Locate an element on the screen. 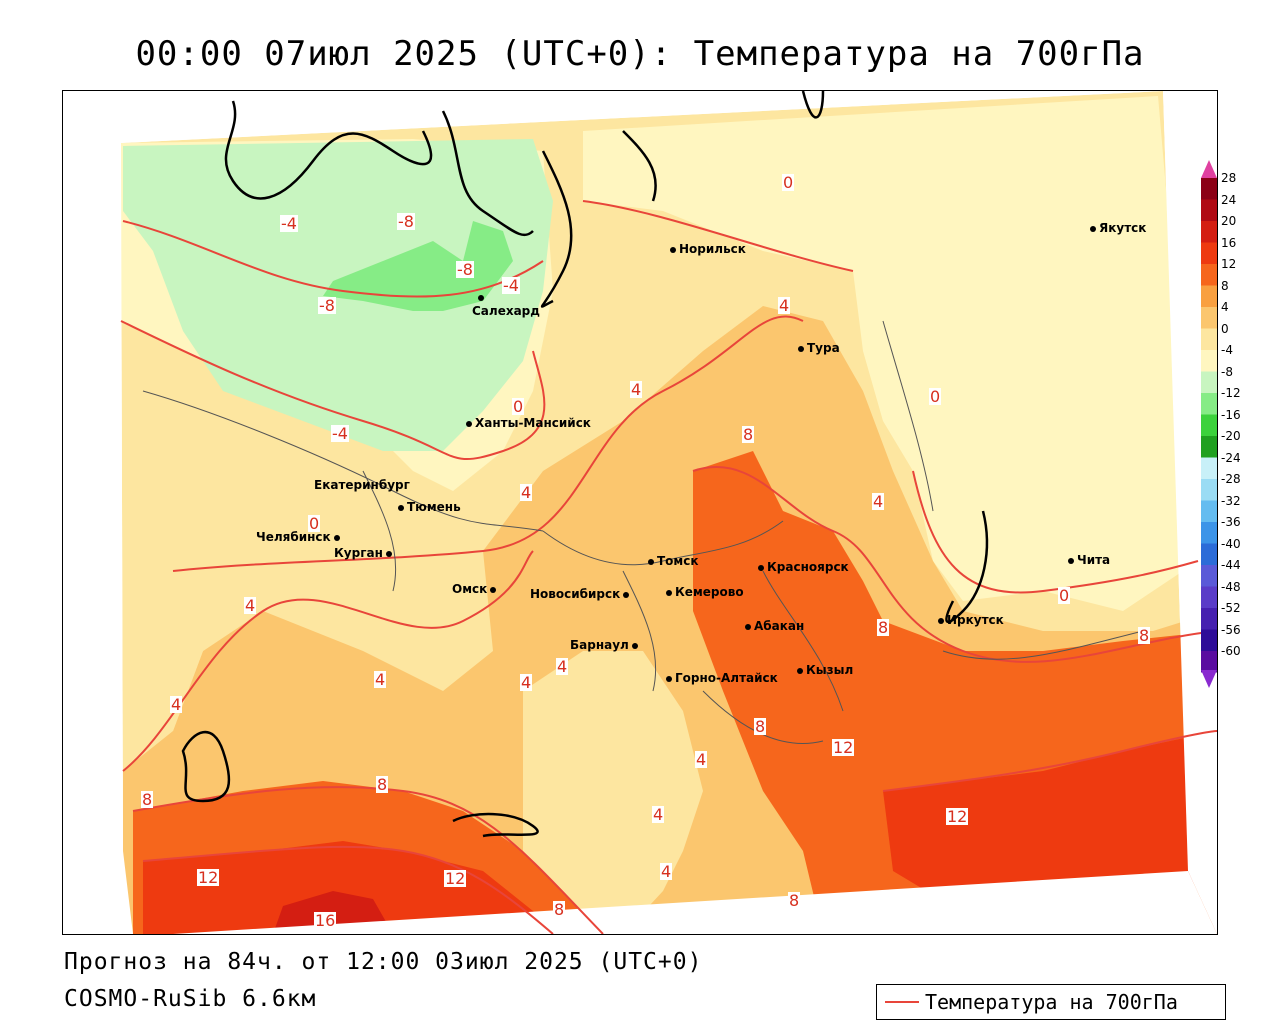  colorbar-tick-label: -60 is located at coordinates (1231, 651).